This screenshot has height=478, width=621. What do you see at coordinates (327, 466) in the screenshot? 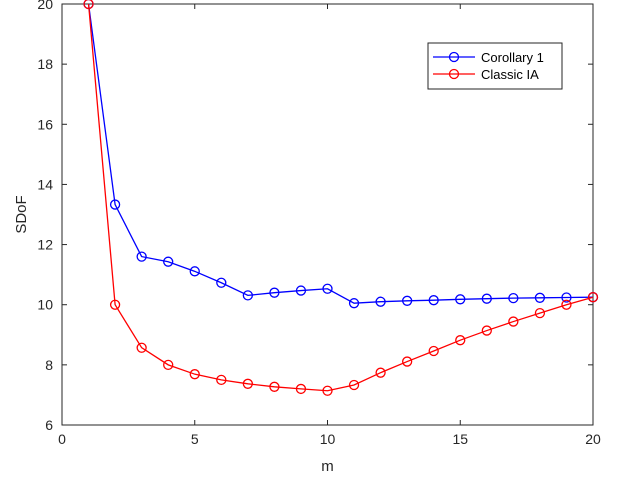
I see `x-axis-label: m` at bounding box center [327, 466].